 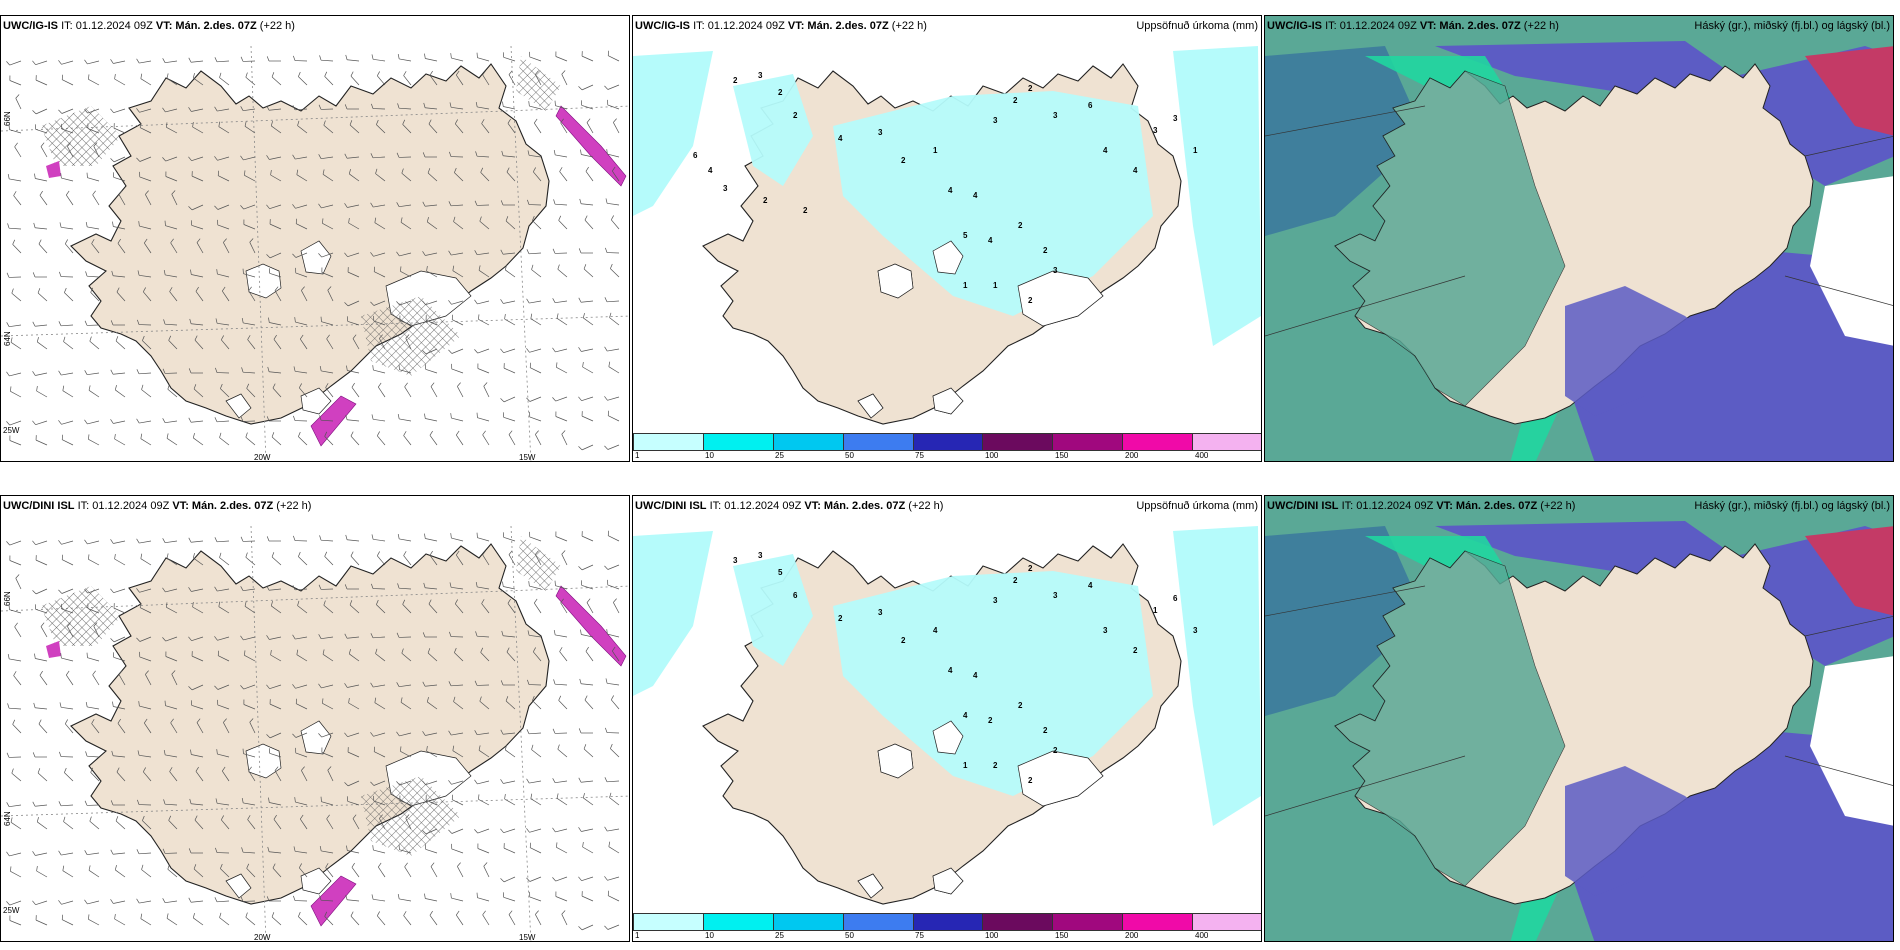 What do you see at coordinates (947, 715) in the screenshot?
I see `precip-map` at bounding box center [947, 715].